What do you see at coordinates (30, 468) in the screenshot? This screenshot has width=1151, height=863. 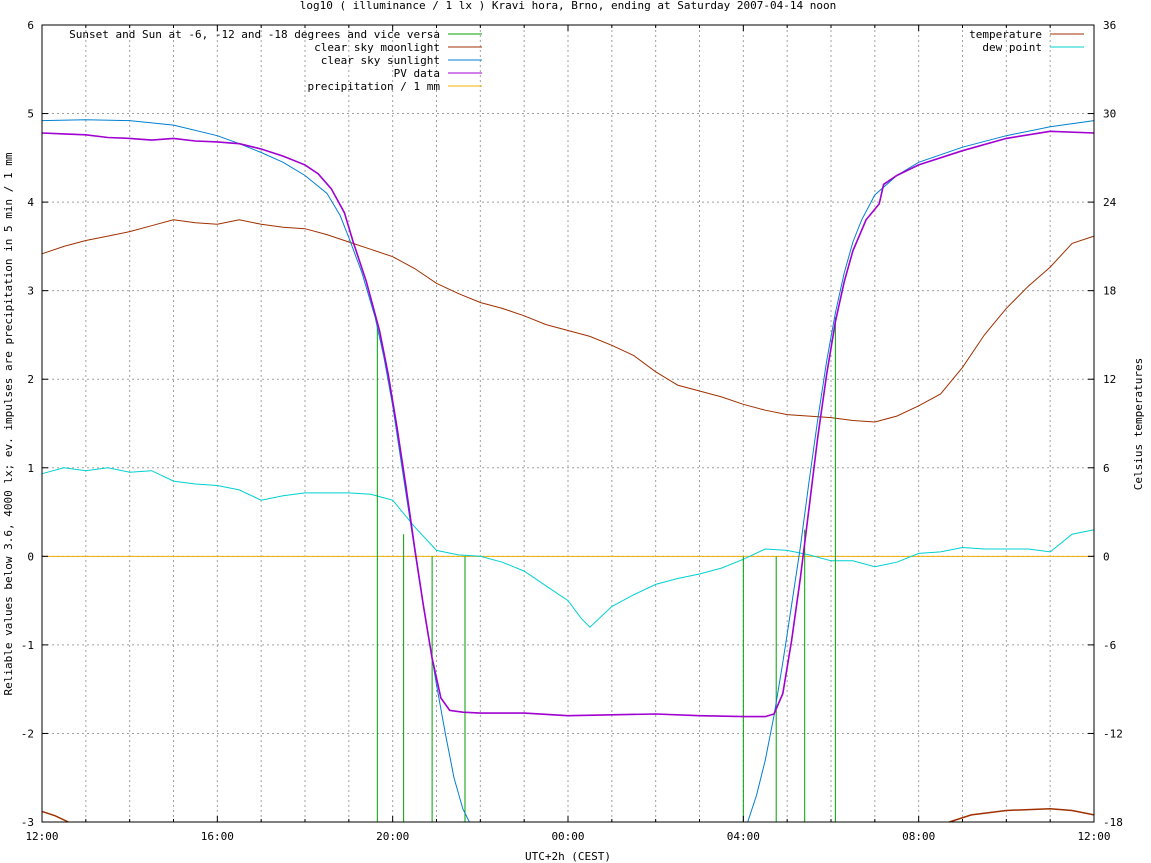 I see `y-tick-label: 1` at bounding box center [30, 468].